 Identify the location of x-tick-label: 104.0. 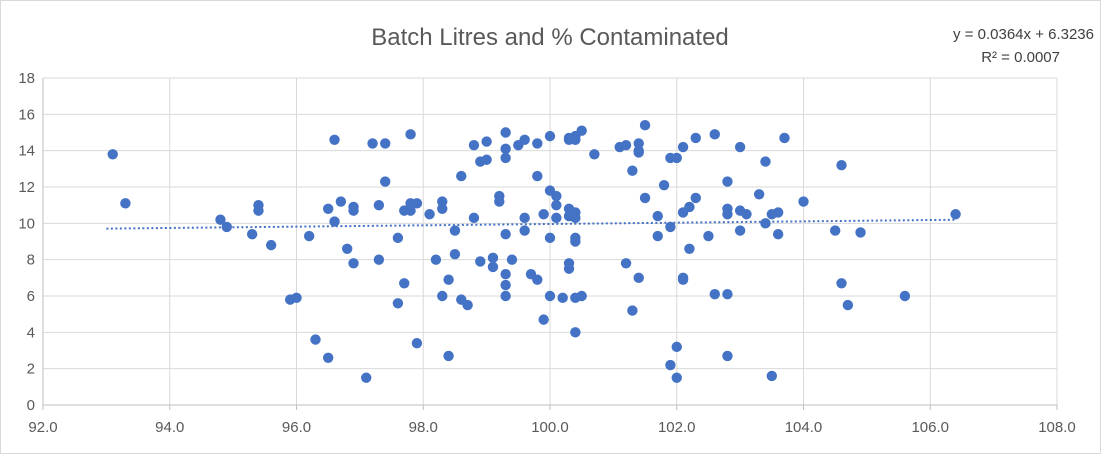
(804, 427).